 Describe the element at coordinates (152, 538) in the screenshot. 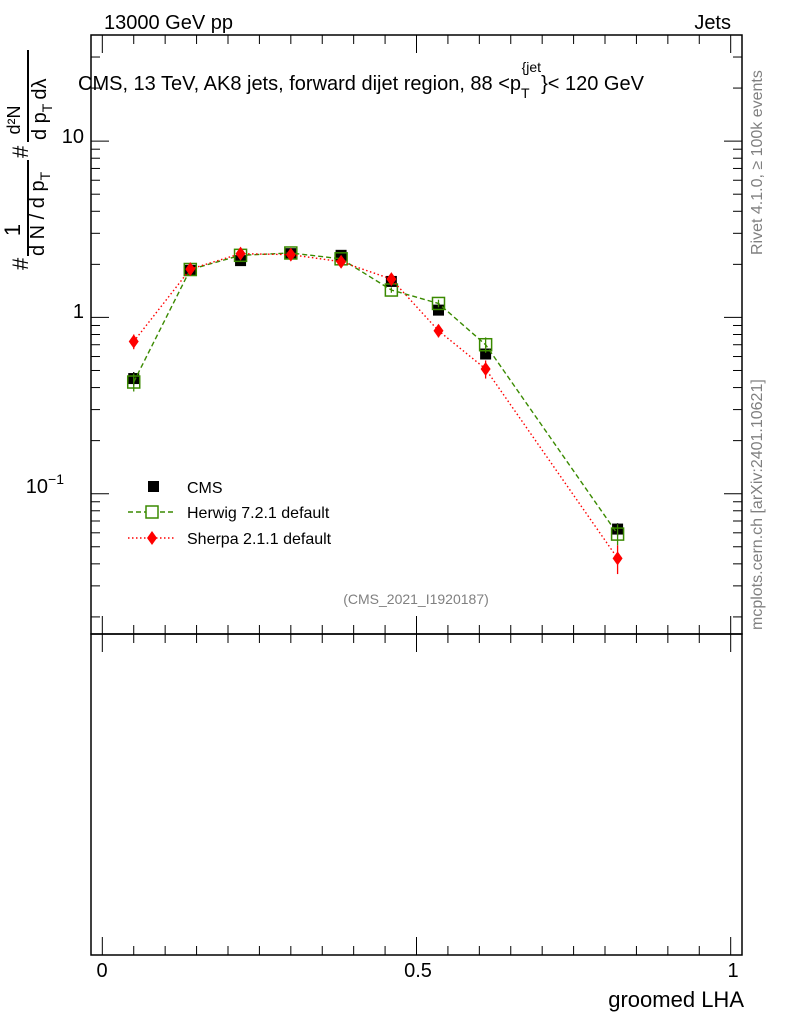

I see `legend-marker-sherpa` at that location.